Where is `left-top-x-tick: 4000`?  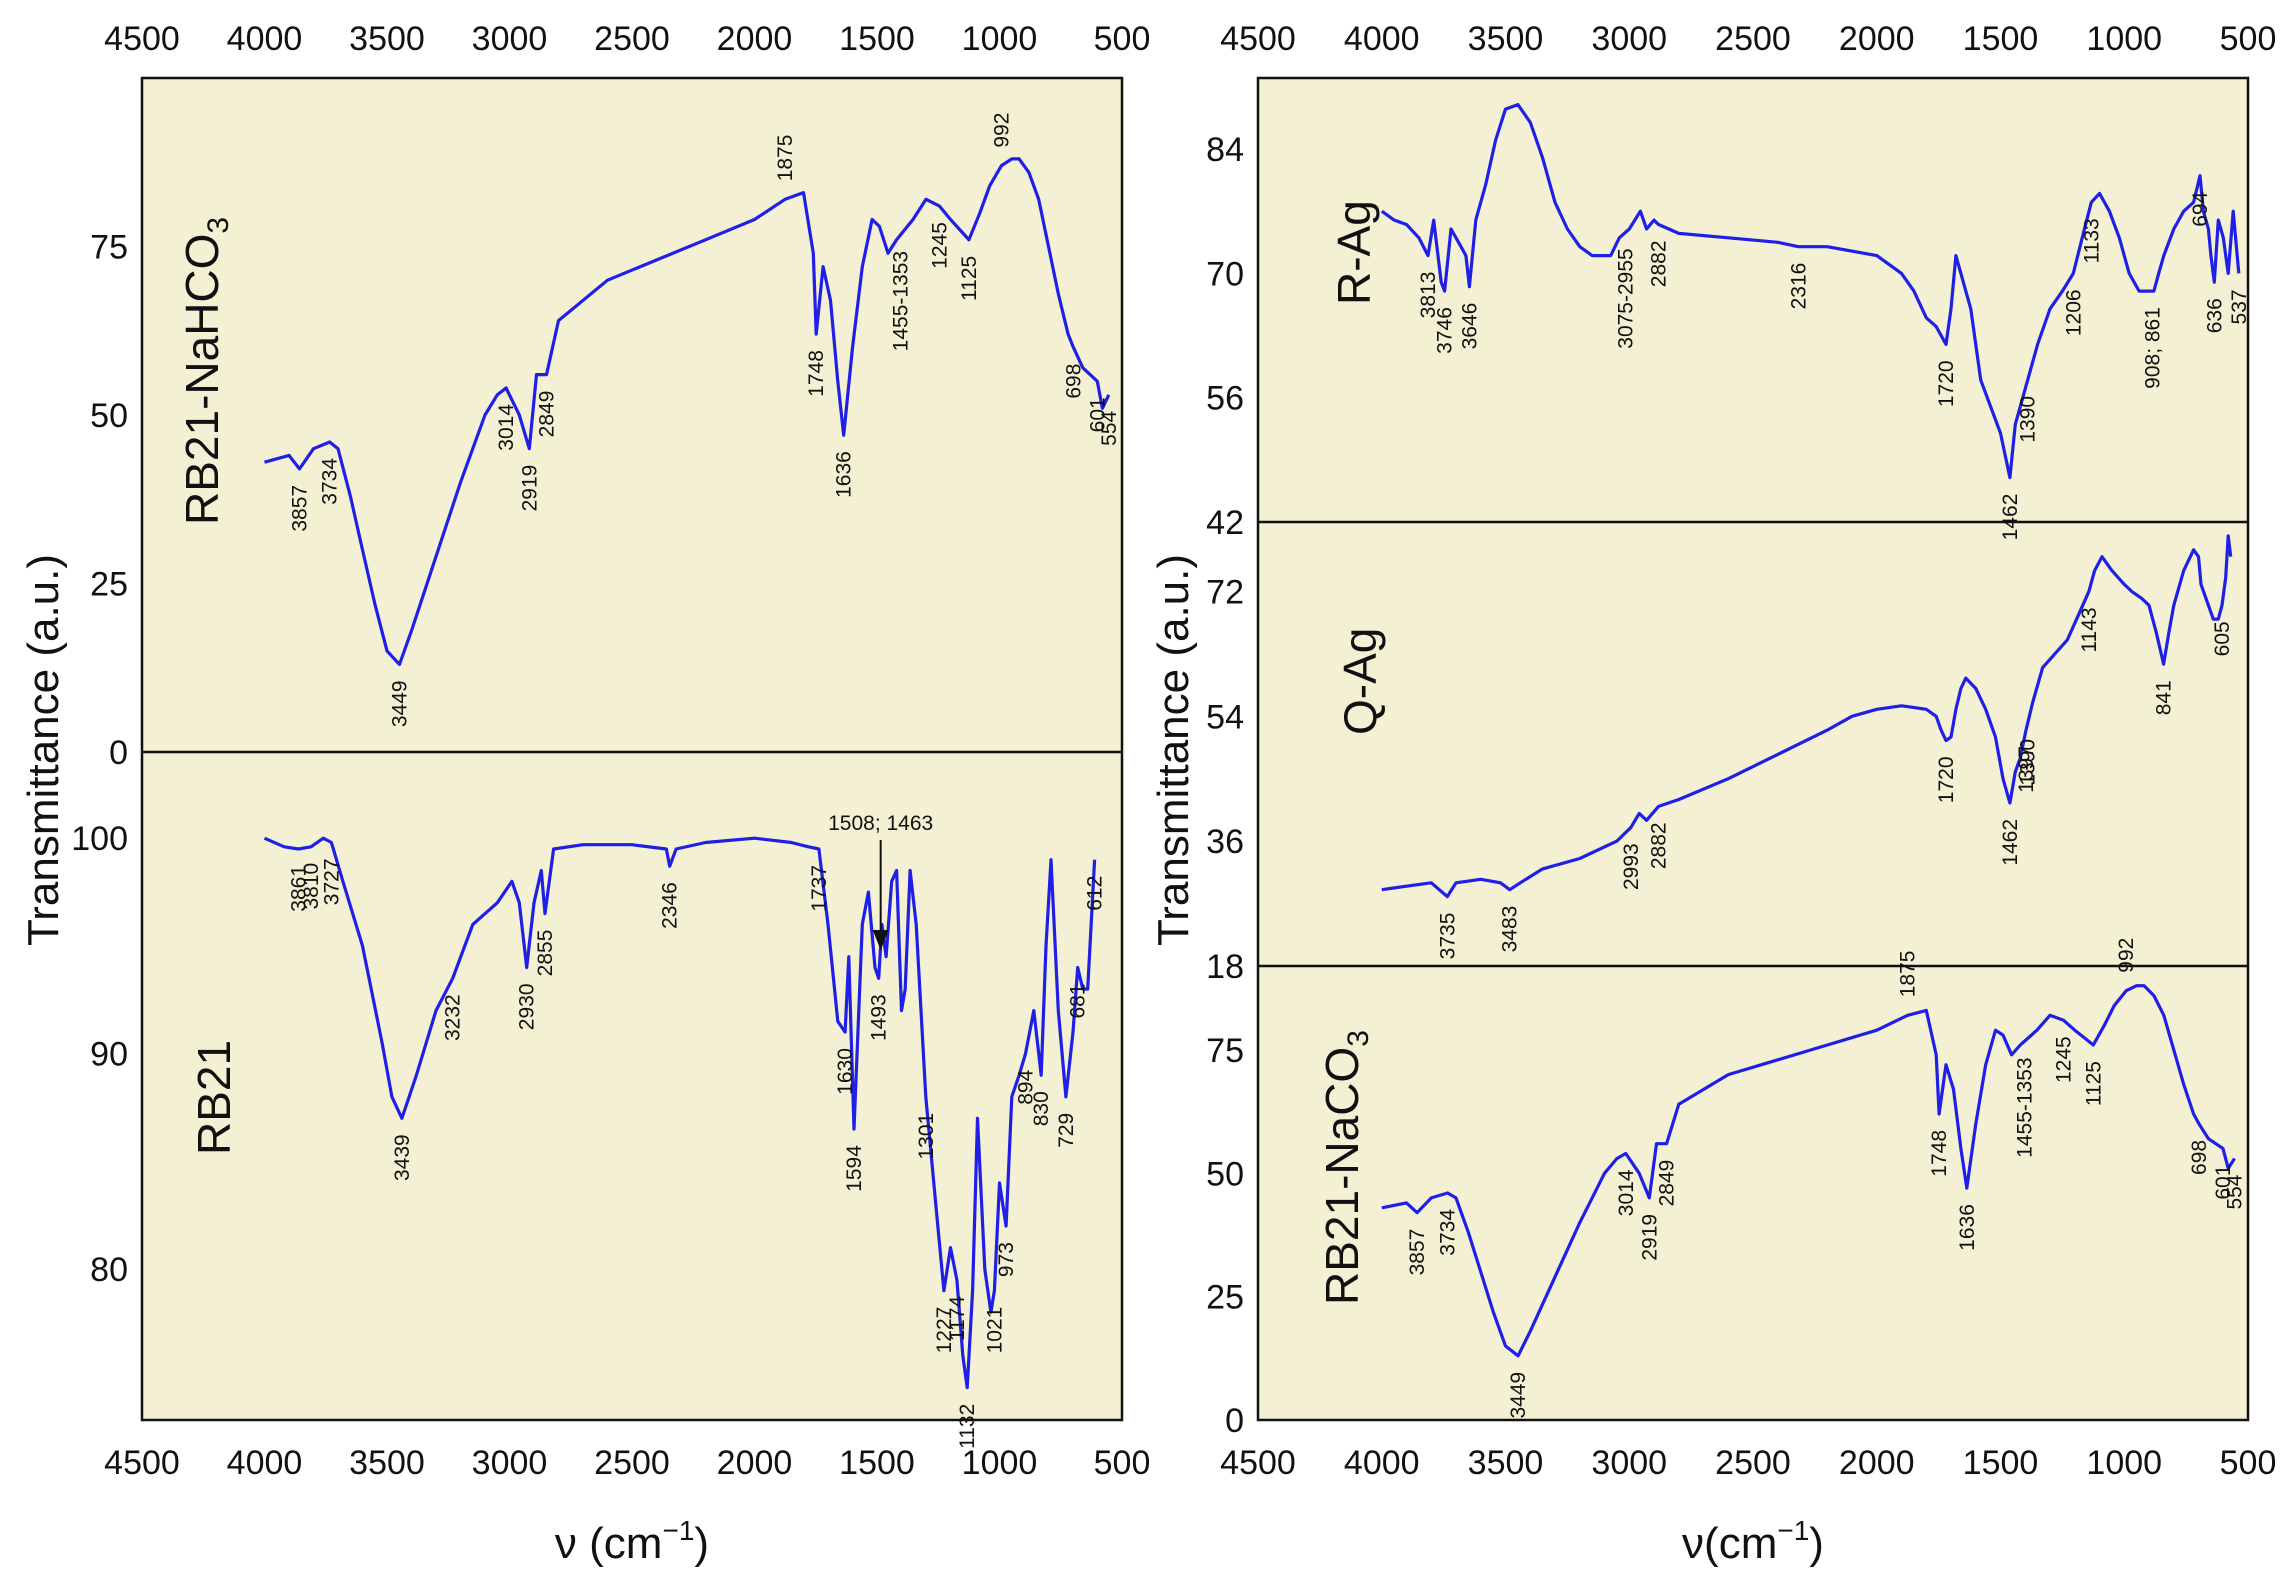
left-top-x-tick: 4000 is located at coordinates (265, 39).